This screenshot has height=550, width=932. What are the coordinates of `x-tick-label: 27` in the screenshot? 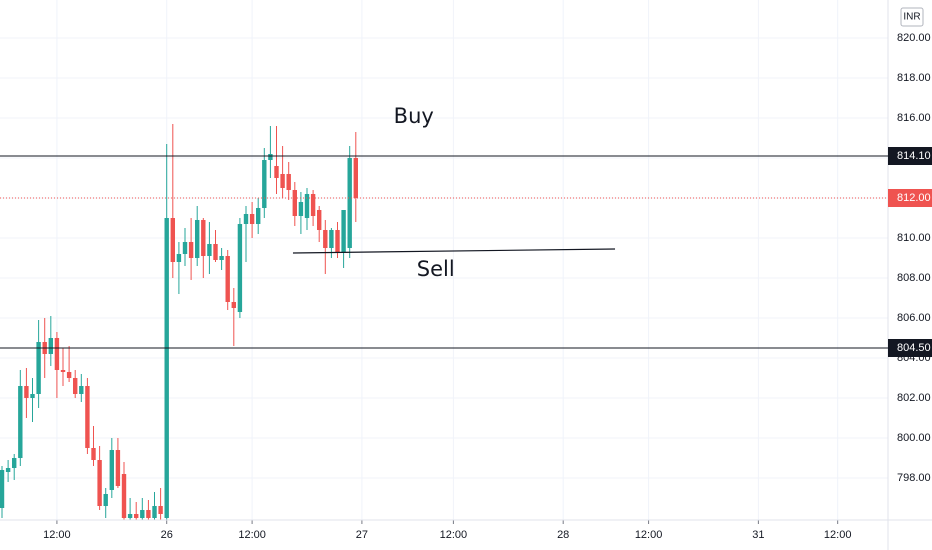 It's located at (362, 535).